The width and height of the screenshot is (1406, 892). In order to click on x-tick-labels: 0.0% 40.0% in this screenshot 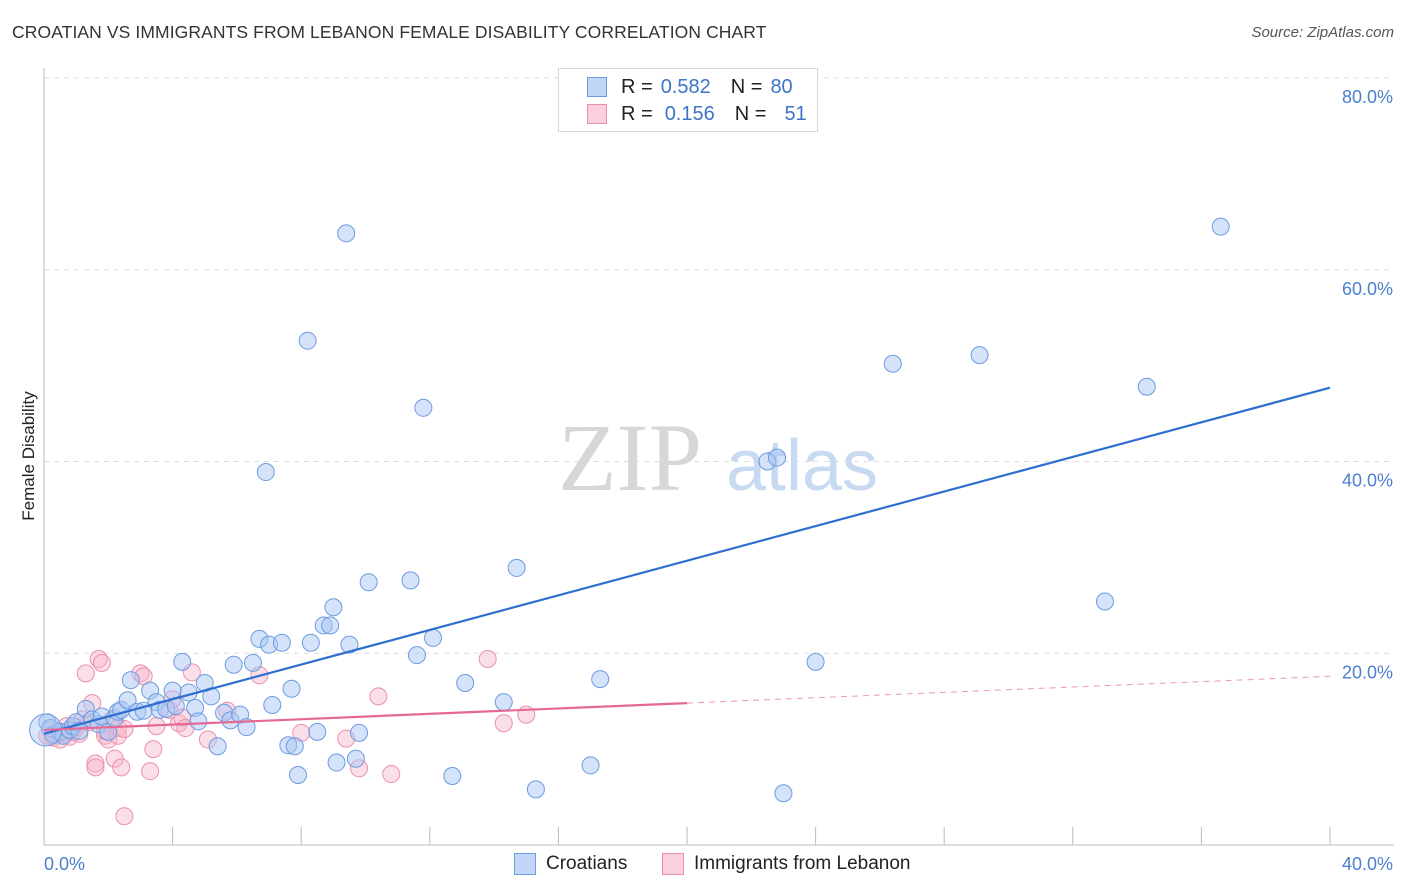, I will do `click(718, 864)`.